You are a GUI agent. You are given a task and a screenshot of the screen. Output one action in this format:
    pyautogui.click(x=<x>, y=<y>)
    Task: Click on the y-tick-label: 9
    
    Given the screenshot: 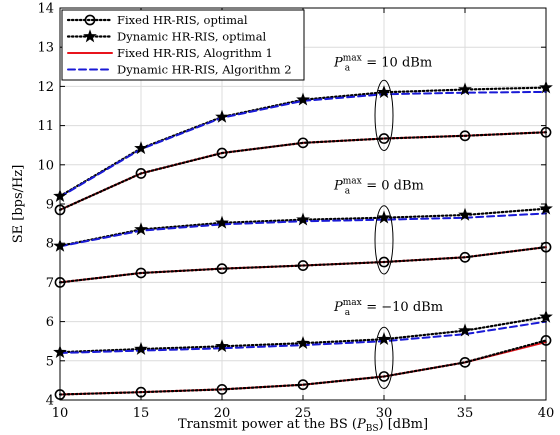 What is the action you would take?
    pyautogui.click(x=50, y=205)
    